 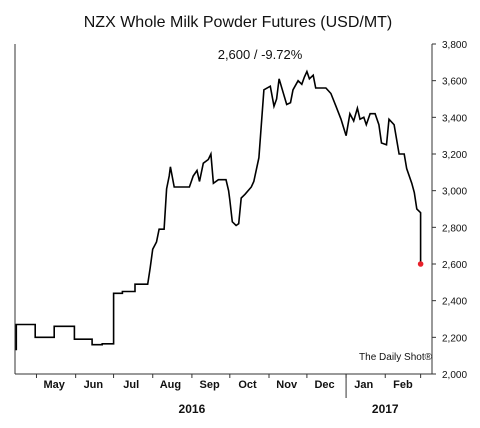 What do you see at coordinates (238, 22) in the screenshot?
I see `chart-title: NZX Whole Milk Powder Futures (USD/MT)` at bounding box center [238, 22].